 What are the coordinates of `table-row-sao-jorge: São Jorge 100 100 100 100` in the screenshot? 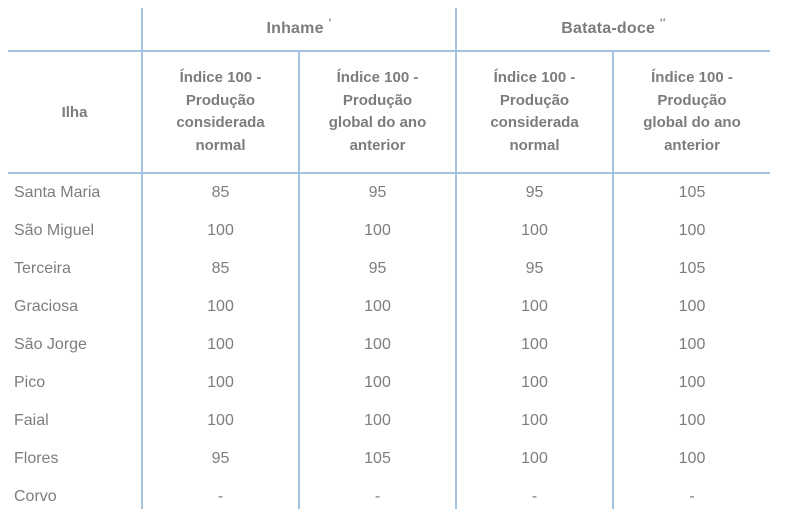 It's located at (389, 345).